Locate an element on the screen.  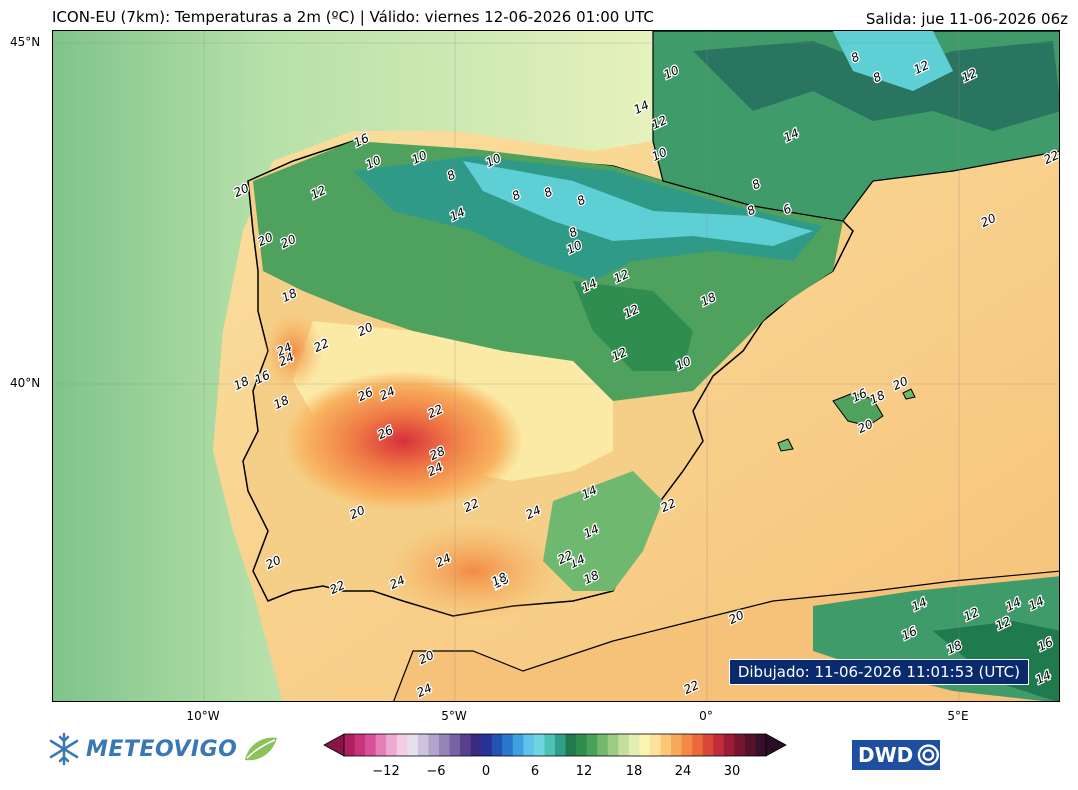
colorbar-tick: −12 is located at coordinates (386, 771).